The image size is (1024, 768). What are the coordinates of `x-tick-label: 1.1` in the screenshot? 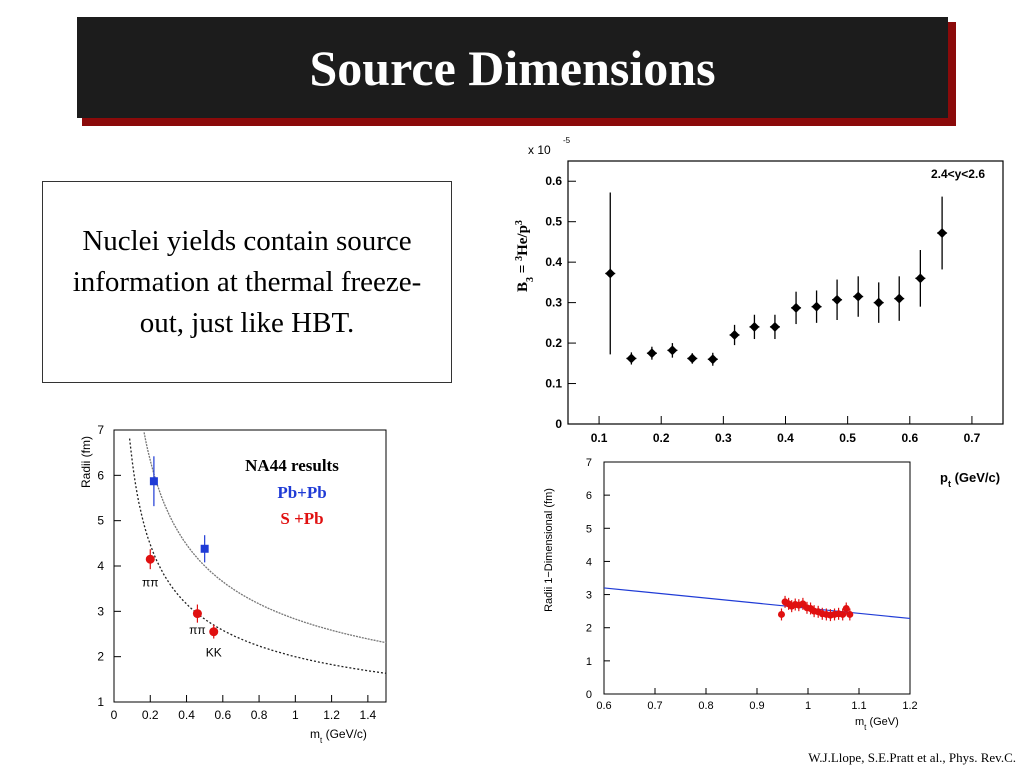 It's located at (858, 706).